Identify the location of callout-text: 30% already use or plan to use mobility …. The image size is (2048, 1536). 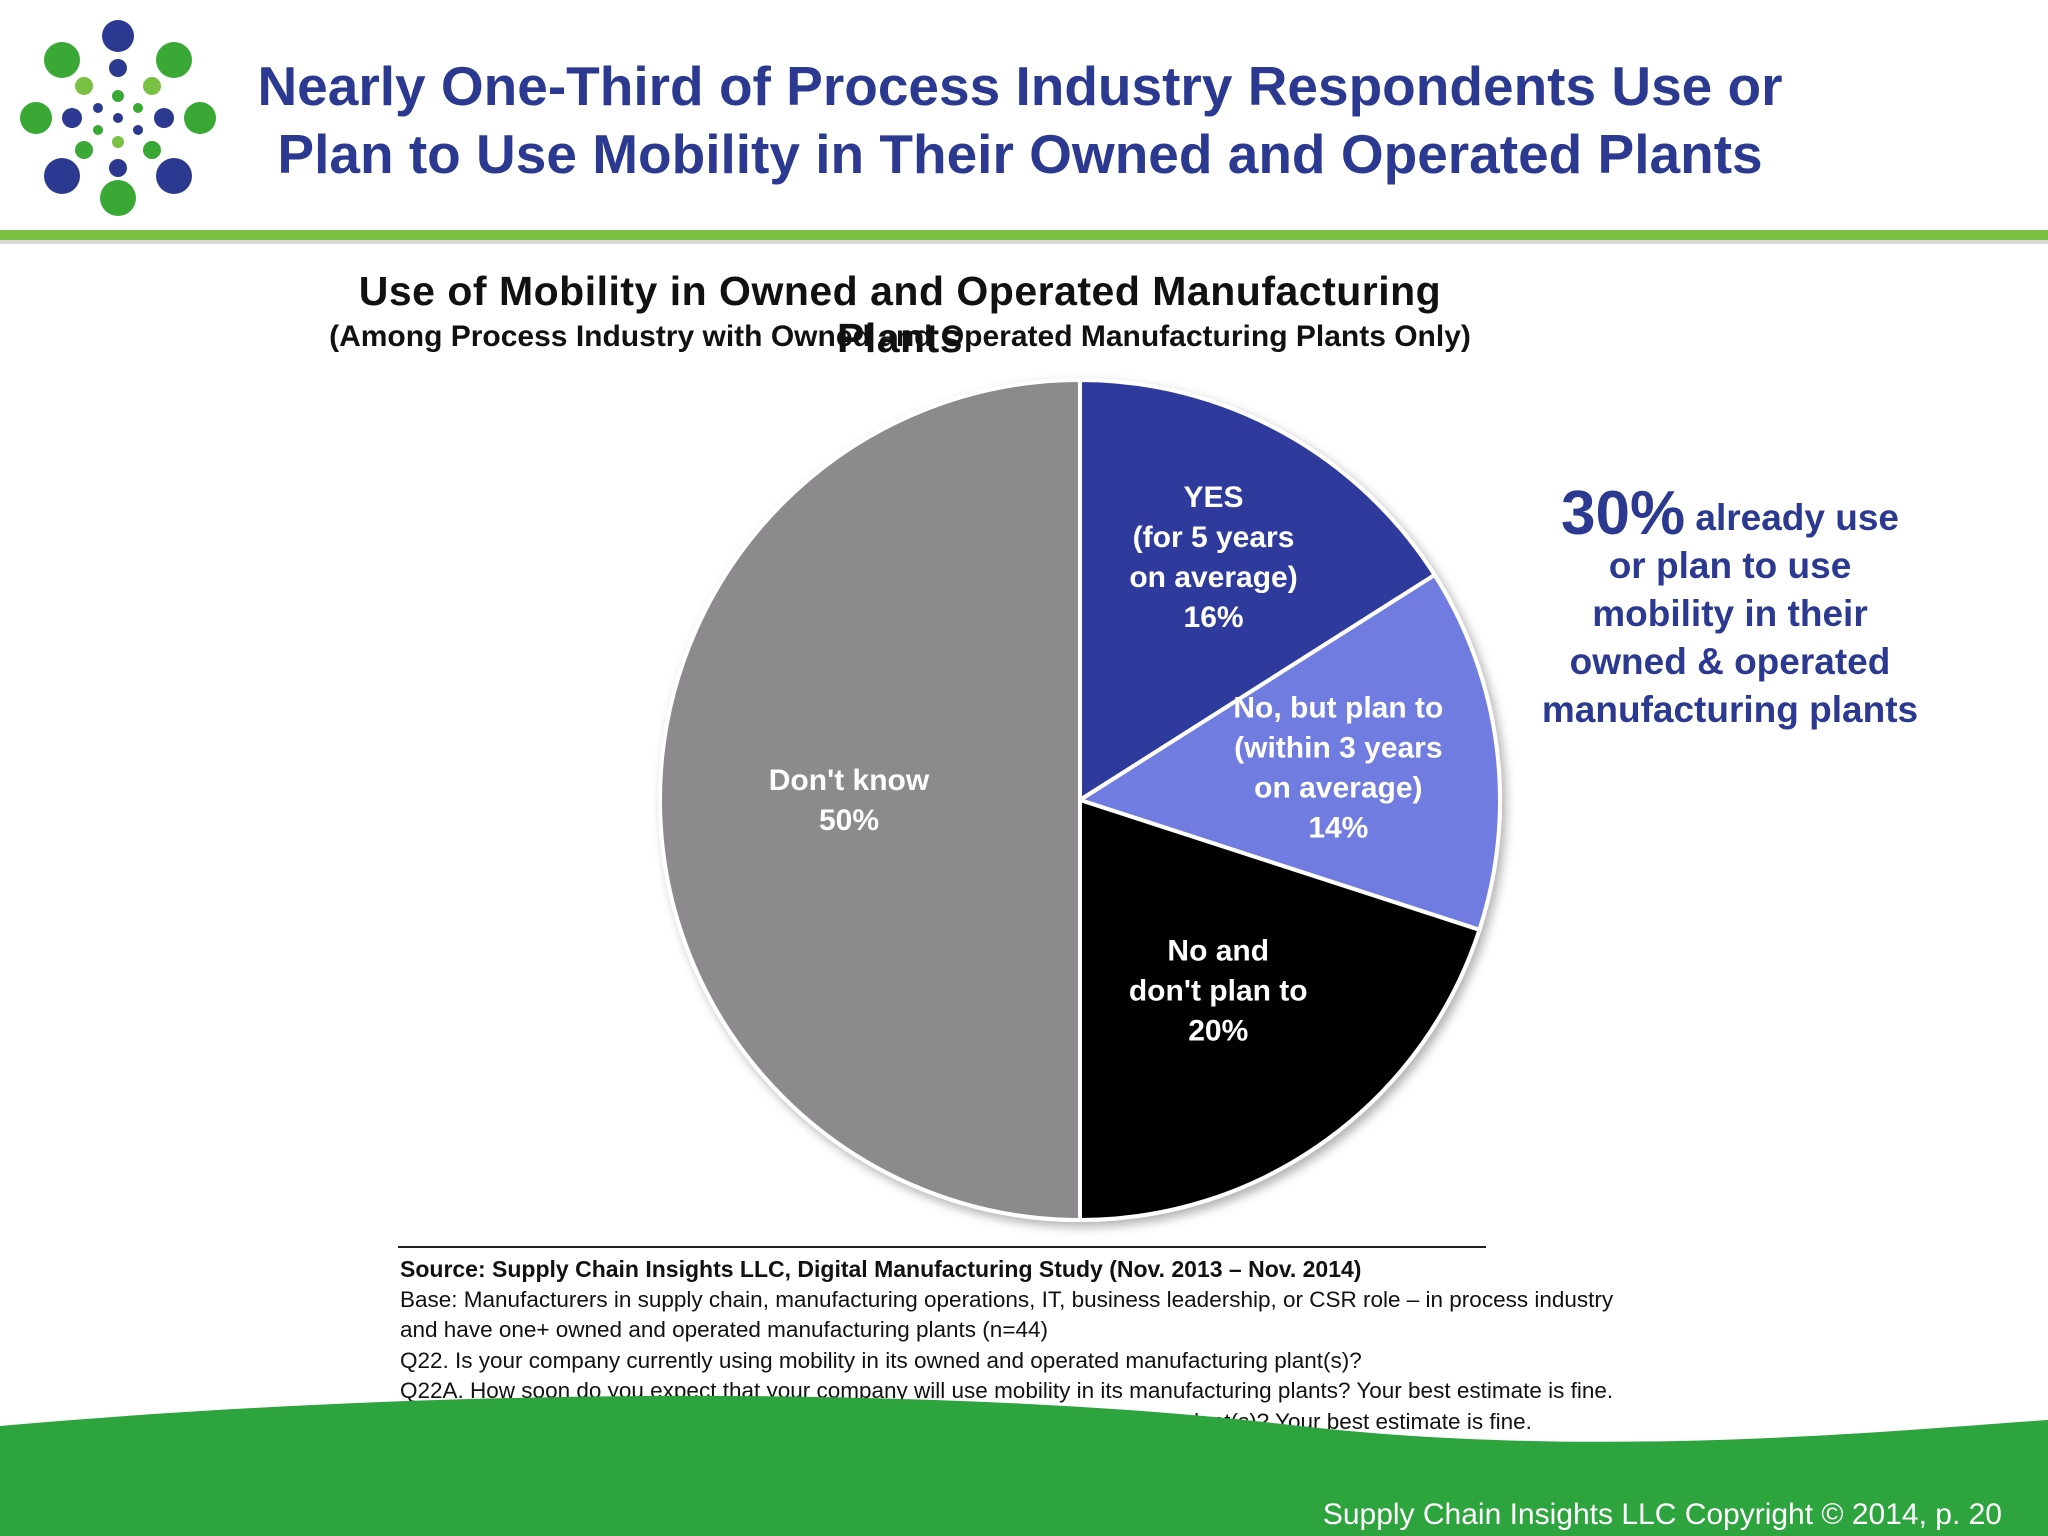
(1730, 608).